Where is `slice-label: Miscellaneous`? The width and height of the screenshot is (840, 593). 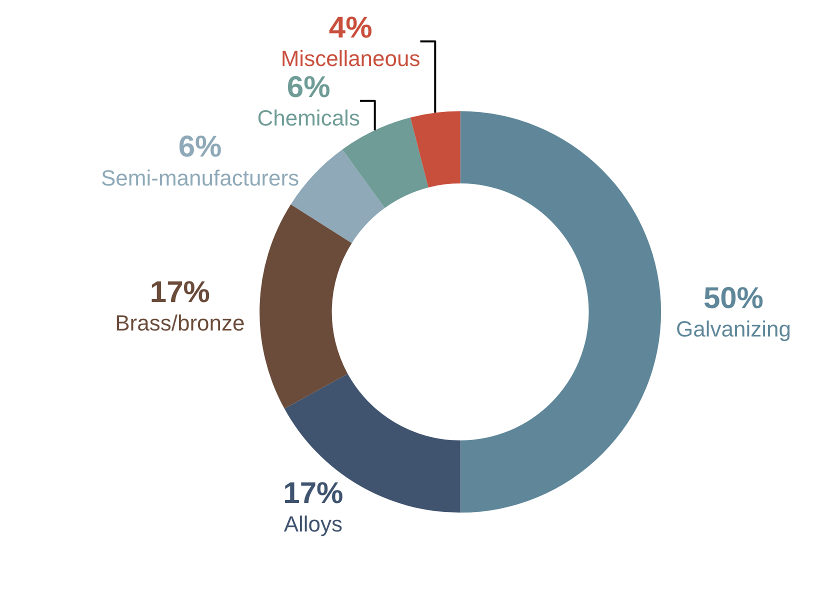
slice-label: Miscellaneous is located at coordinates (350, 59).